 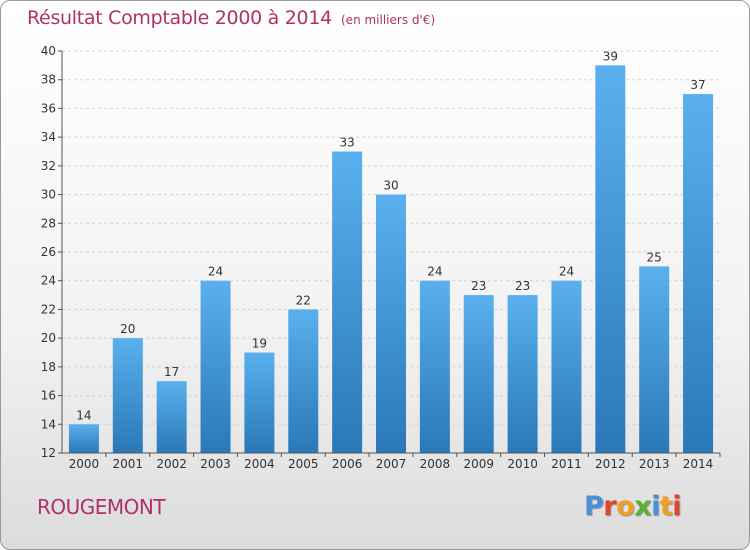 I want to click on x-tick-label: 2004, so click(x=259, y=464).